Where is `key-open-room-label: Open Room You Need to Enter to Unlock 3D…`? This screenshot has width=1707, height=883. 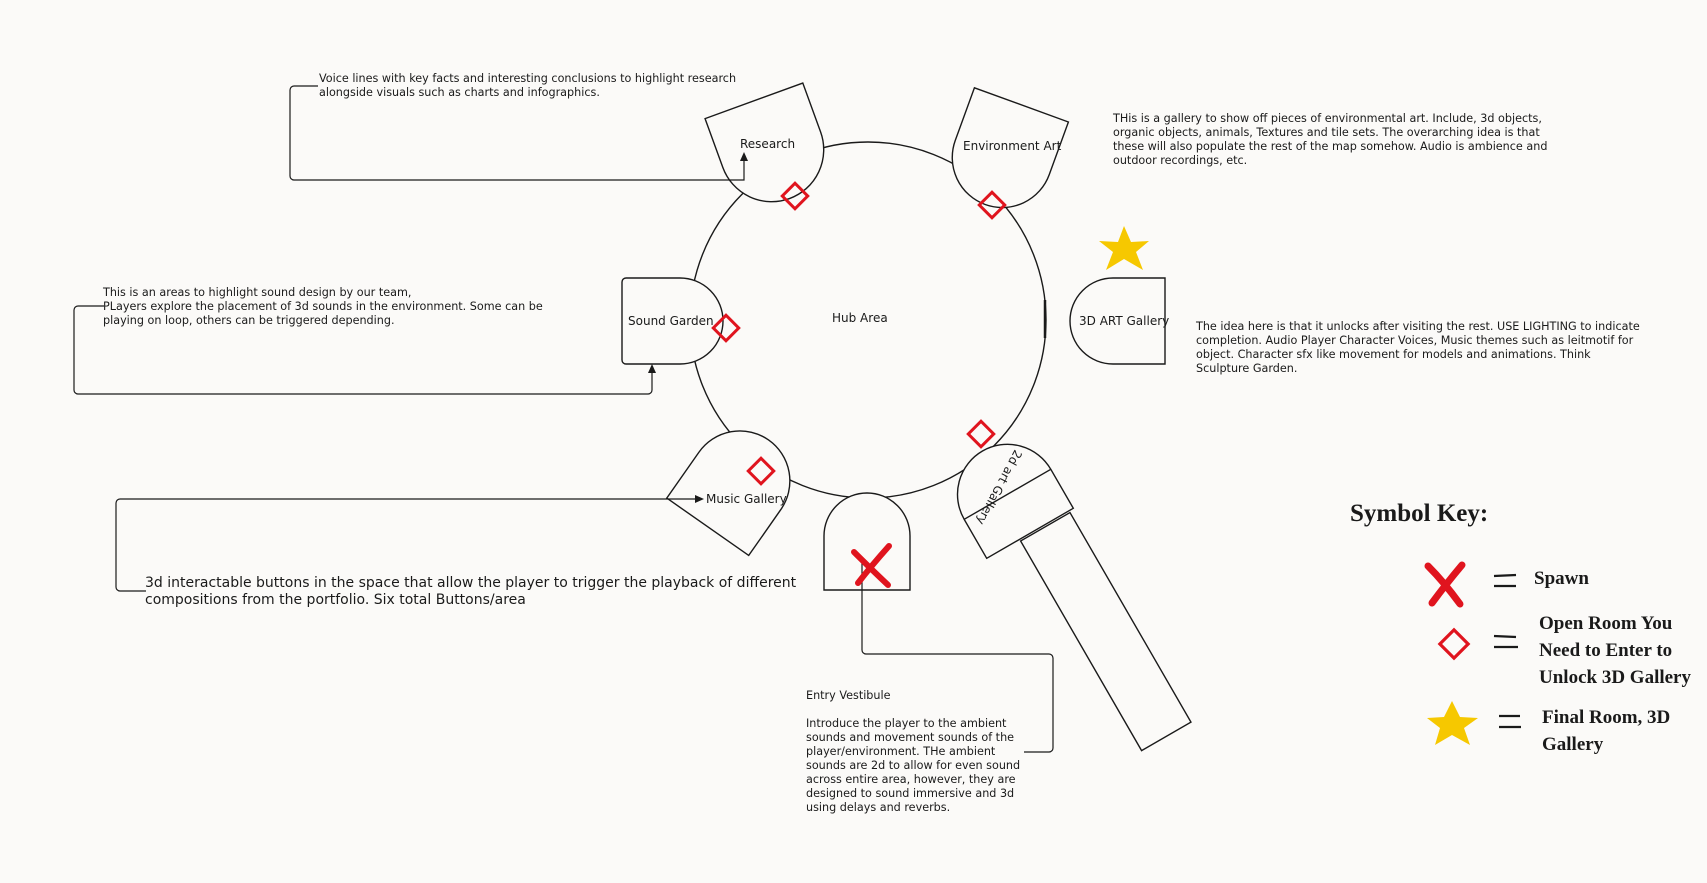
key-open-room-label: Open Room You Need to Enter to Unlock 3D… is located at coordinates (1615, 650).